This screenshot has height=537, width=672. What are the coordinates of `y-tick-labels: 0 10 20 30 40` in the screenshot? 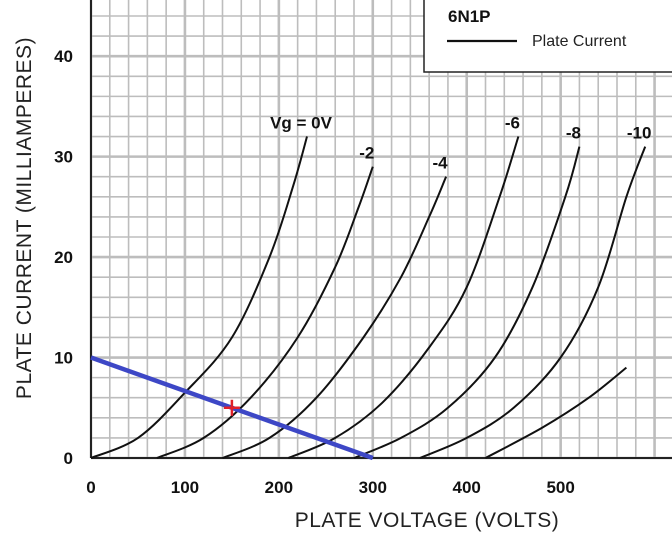 It's located at (63, 257).